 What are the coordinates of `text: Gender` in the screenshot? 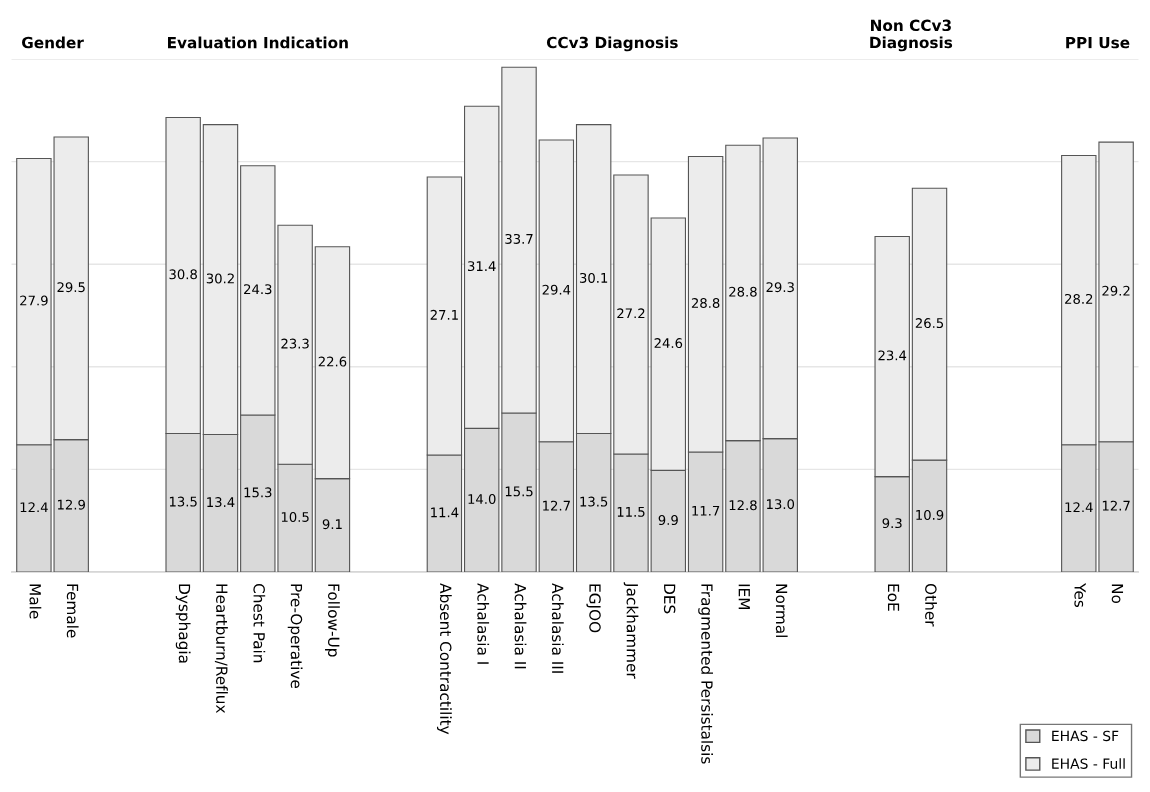 It's located at (53, 42).